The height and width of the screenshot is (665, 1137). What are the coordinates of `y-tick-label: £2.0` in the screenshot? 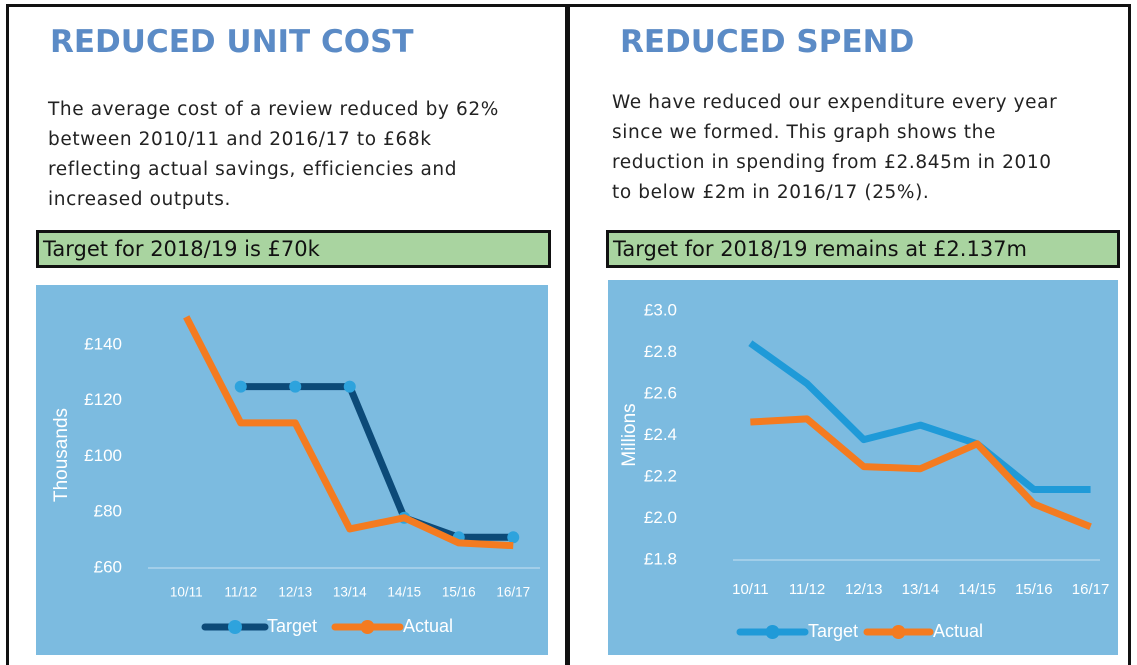 It's located at (660, 517).